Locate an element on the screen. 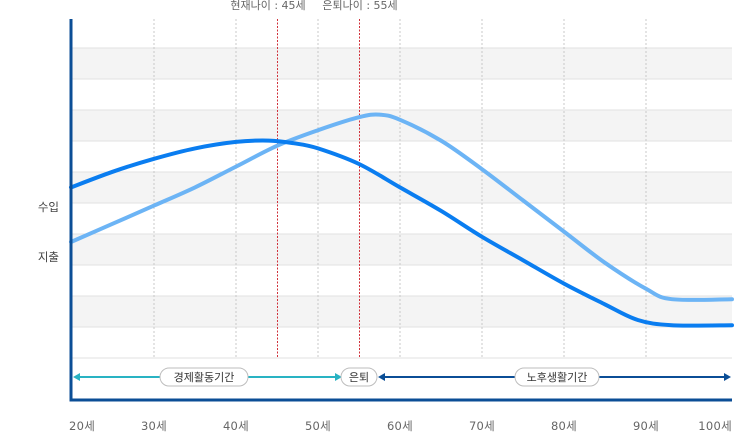  x-tick-label: 40세 is located at coordinates (236, 425).